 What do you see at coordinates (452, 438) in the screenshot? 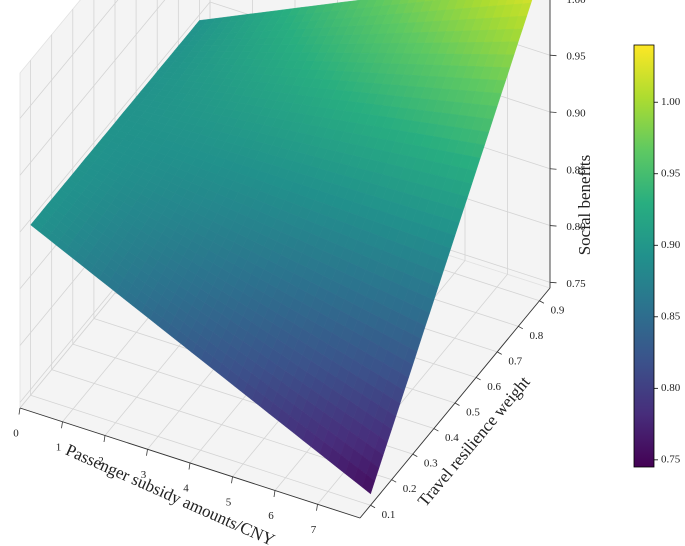
I see `y-tick-label: 0.4` at bounding box center [452, 438].